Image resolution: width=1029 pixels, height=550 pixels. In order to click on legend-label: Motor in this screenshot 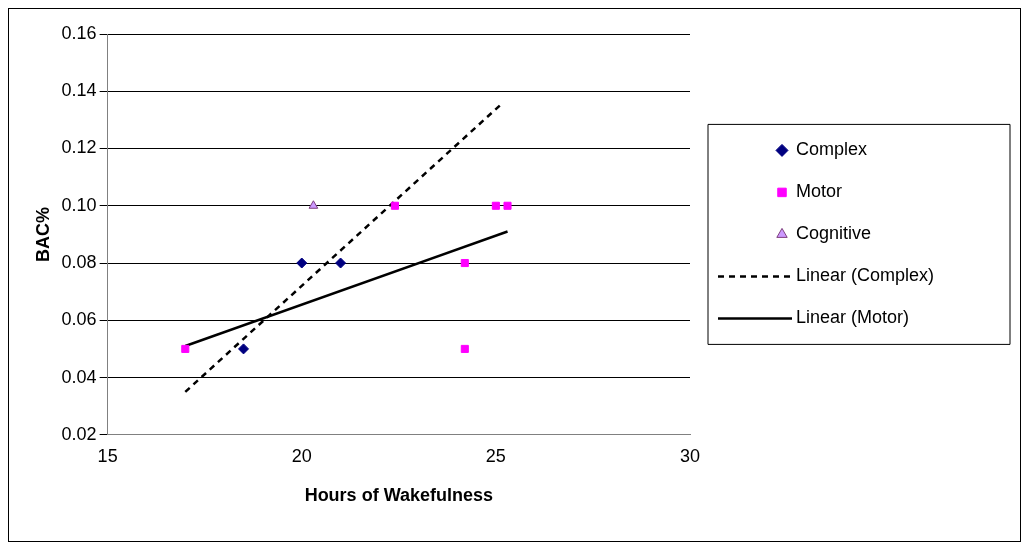, I will do `click(819, 191)`.